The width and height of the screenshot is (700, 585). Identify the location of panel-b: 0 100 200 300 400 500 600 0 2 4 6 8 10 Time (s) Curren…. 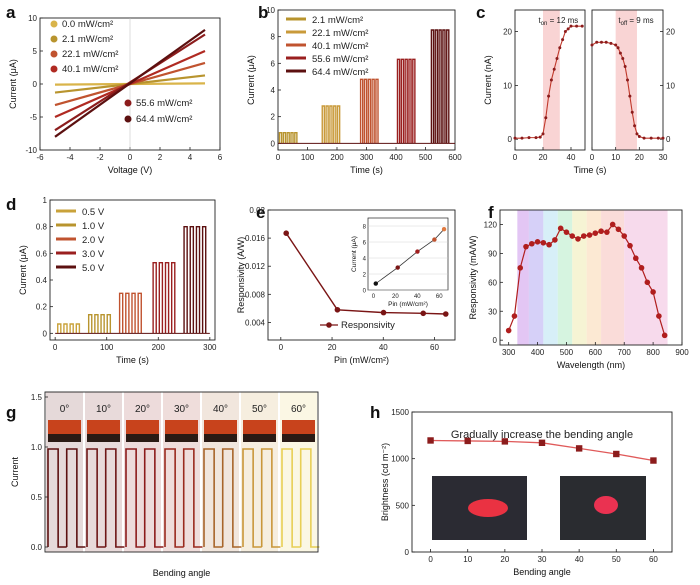
(354, 90).